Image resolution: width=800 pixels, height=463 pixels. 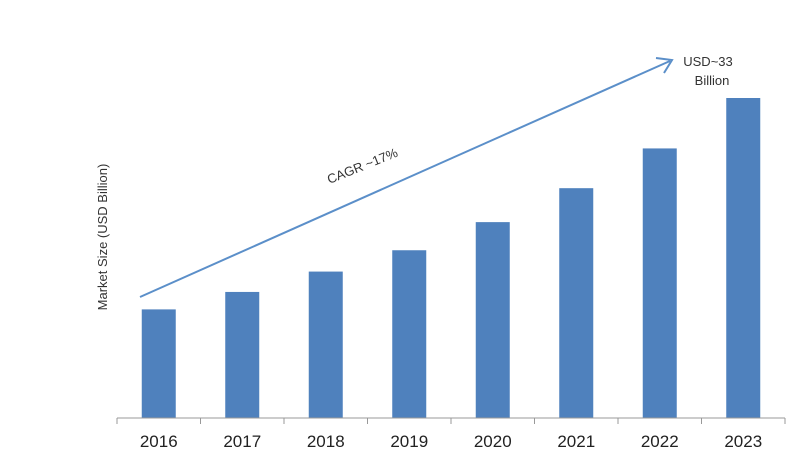 What do you see at coordinates (660, 441) in the screenshot?
I see `x-tick-label: 2022` at bounding box center [660, 441].